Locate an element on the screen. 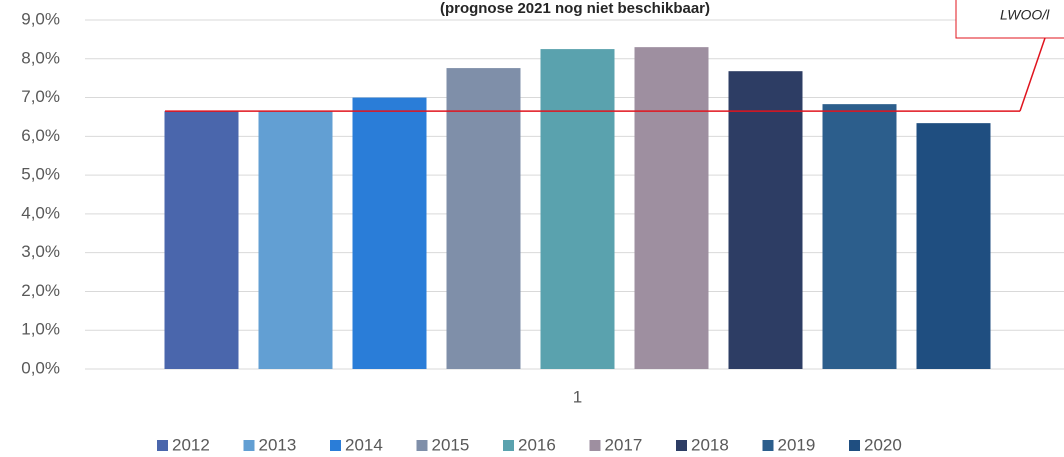 Image resolution: width=1064 pixels, height=457 pixels. legend-label: 2017 is located at coordinates (624, 444).